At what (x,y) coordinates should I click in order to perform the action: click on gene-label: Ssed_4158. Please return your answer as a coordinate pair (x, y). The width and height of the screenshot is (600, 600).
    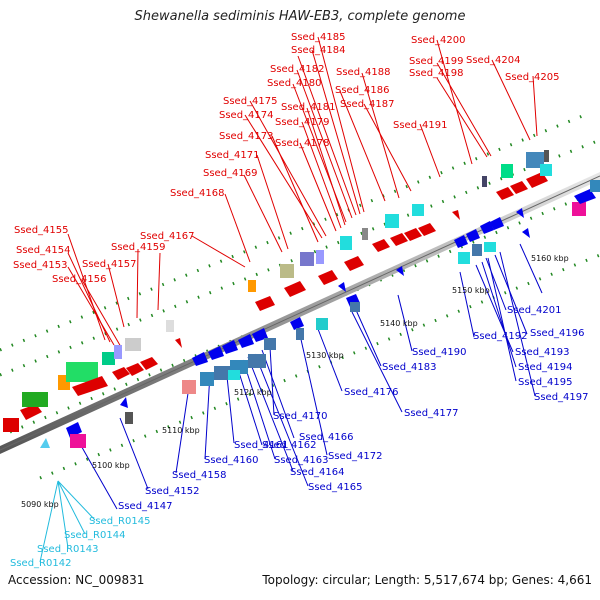
    Looking at the image, I should click on (199, 475).